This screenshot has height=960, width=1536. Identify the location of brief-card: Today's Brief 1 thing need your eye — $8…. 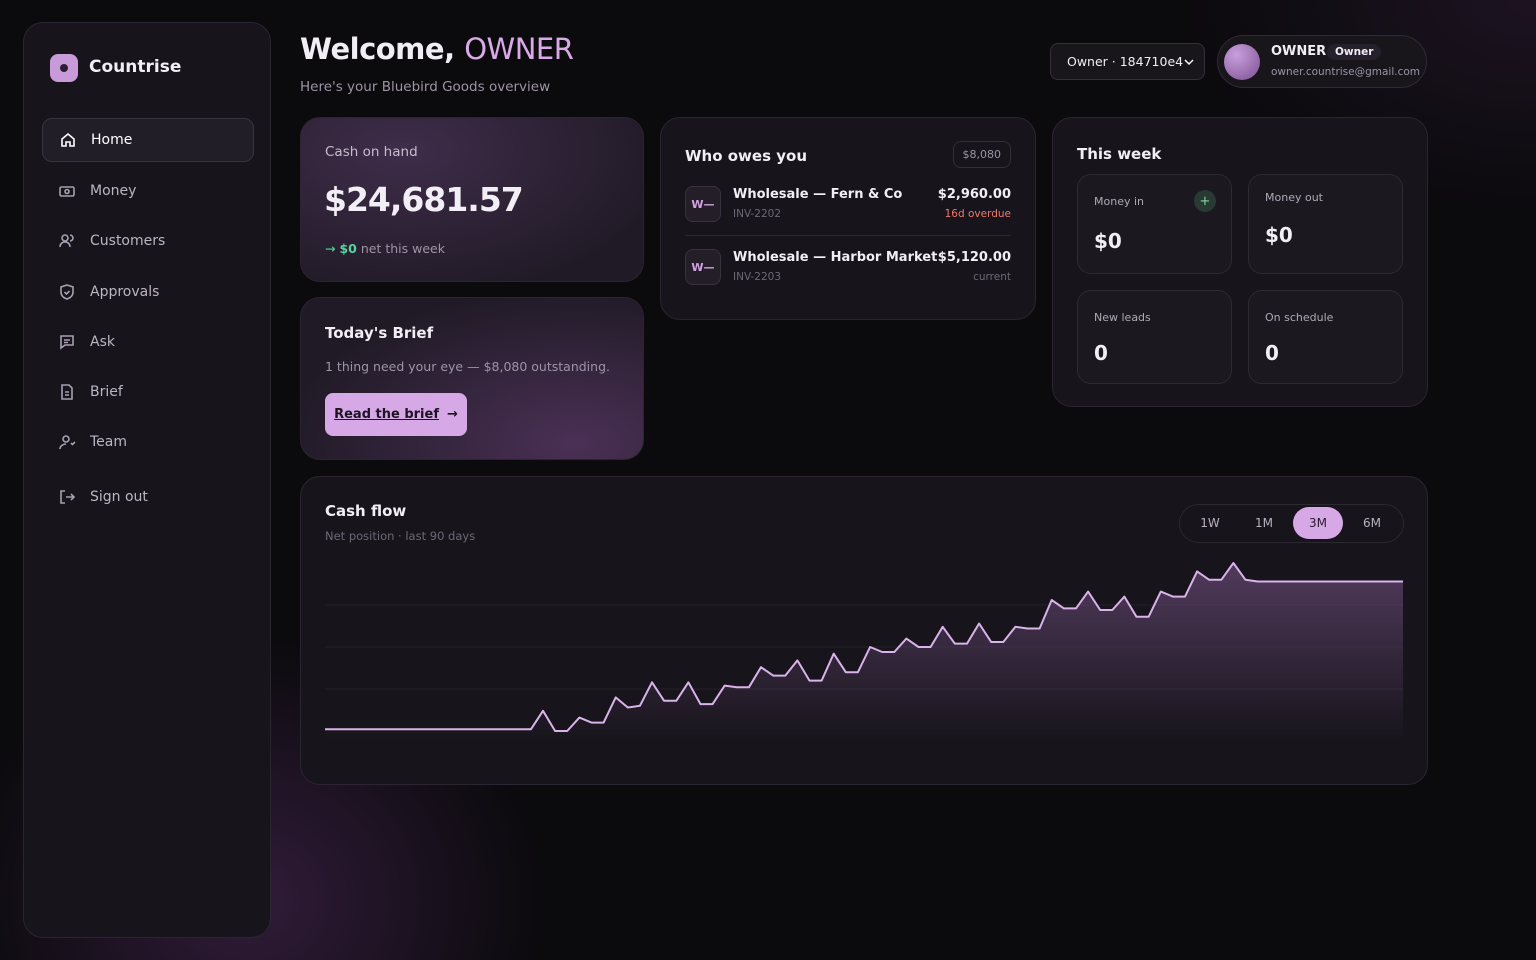
(472, 378).